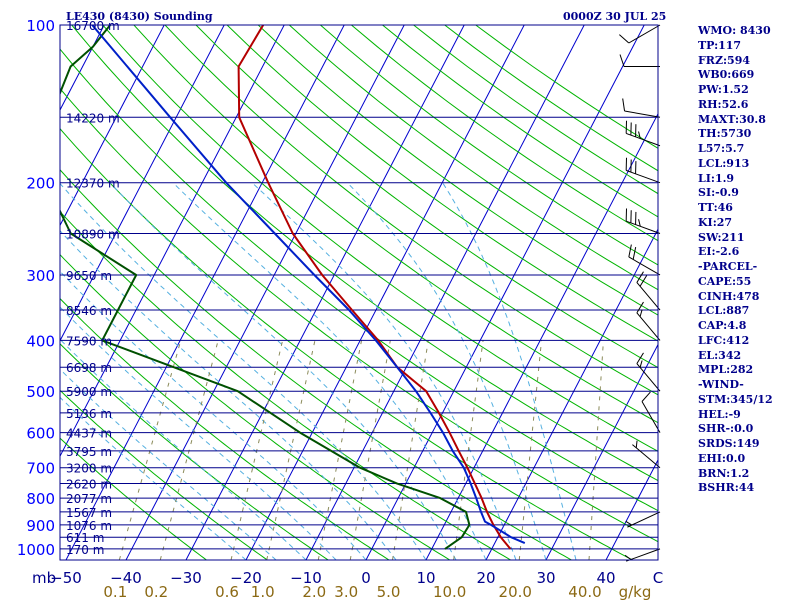 This screenshot has width=800, height=600. Describe the element at coordinates (718, 193) in the screenshot. I see `index-item: SI:-0.9` at that location.